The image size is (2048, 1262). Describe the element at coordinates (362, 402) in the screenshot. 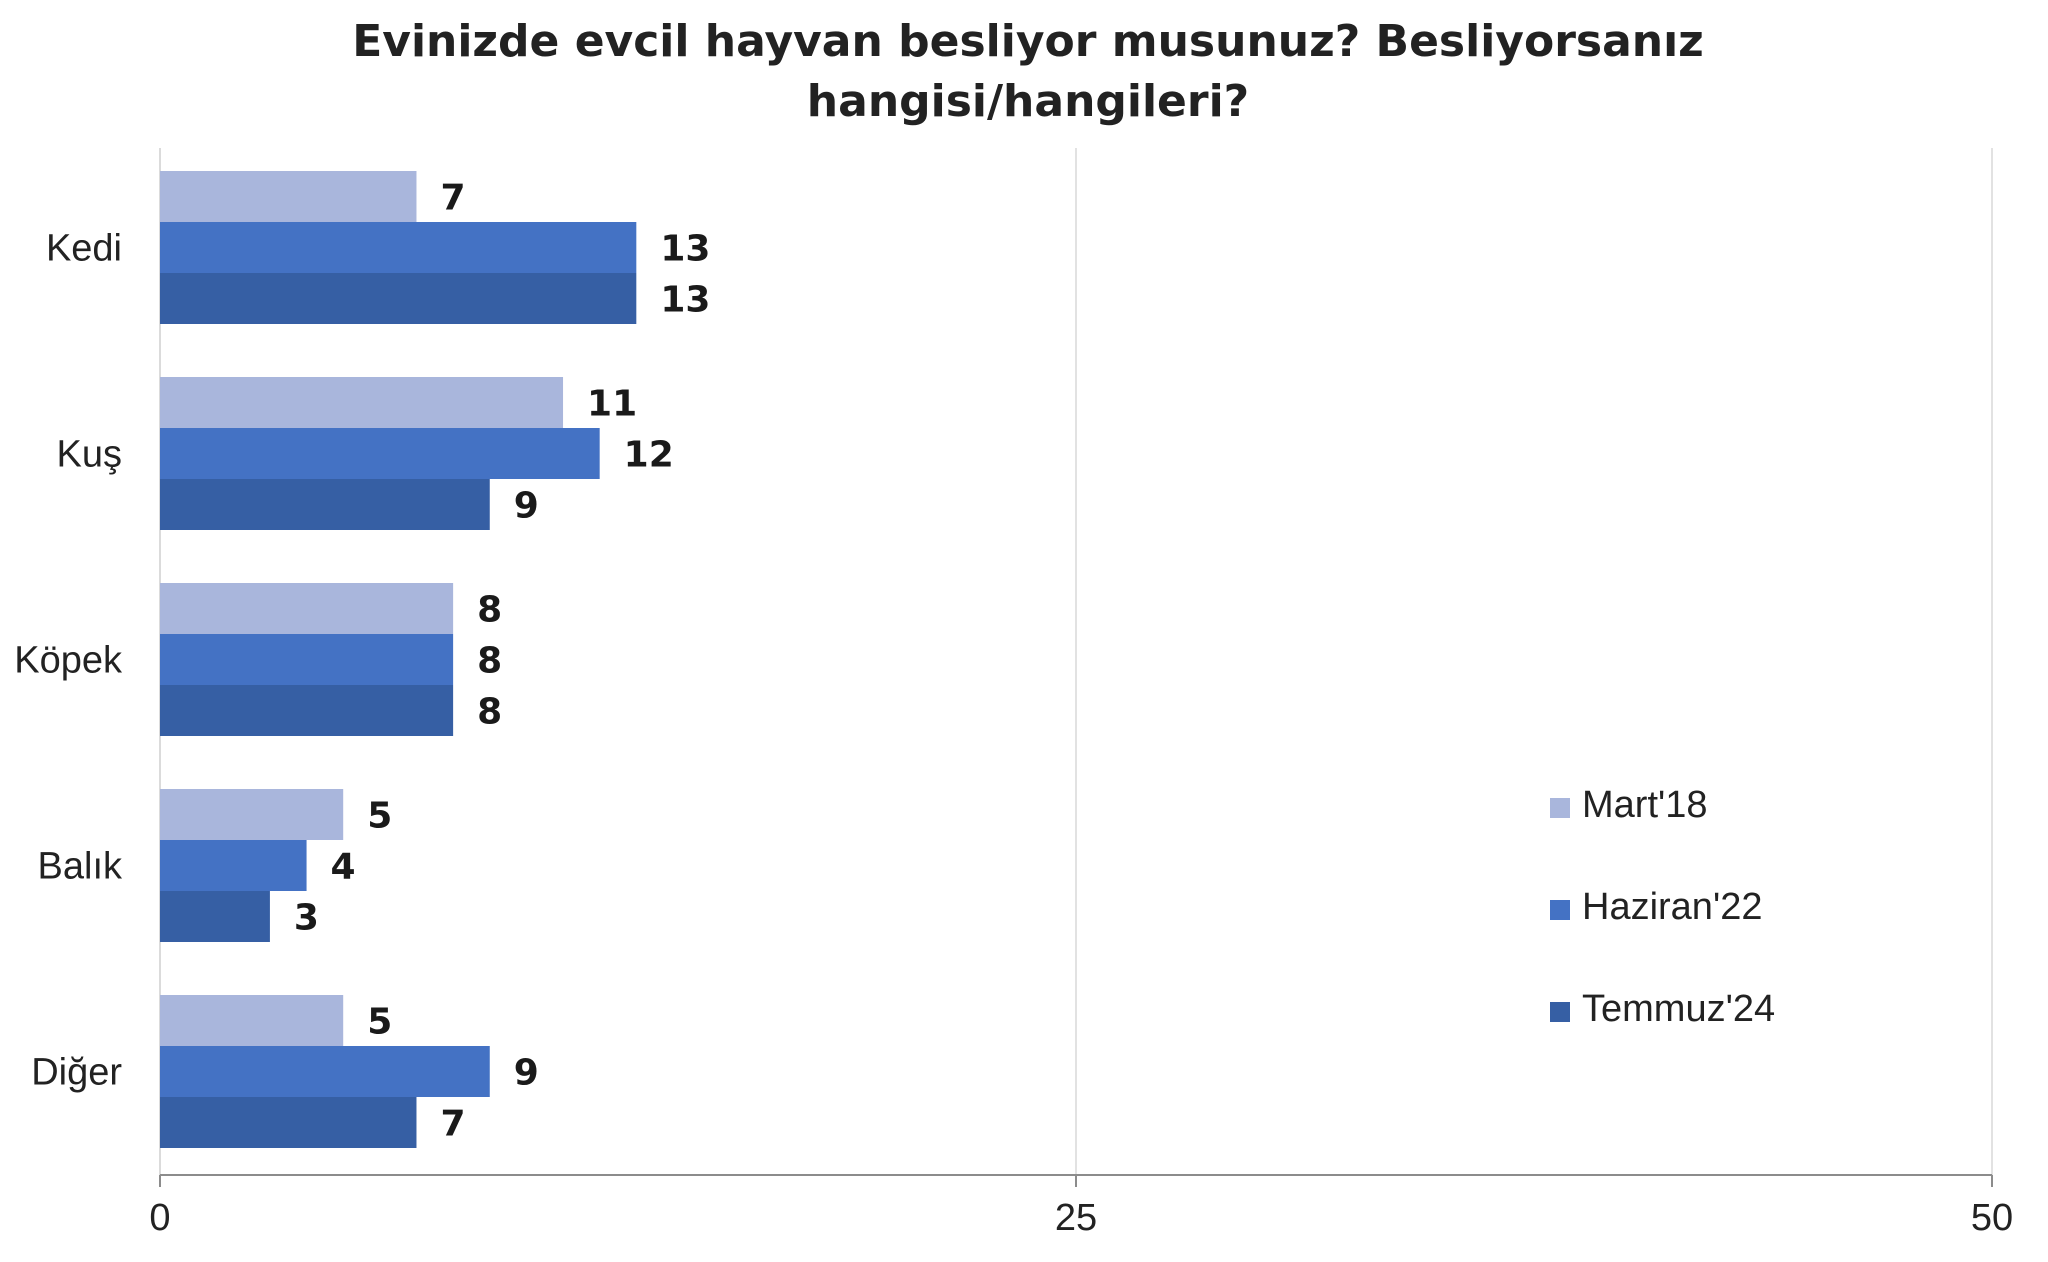

I see `bar-kuş-1` at that location.